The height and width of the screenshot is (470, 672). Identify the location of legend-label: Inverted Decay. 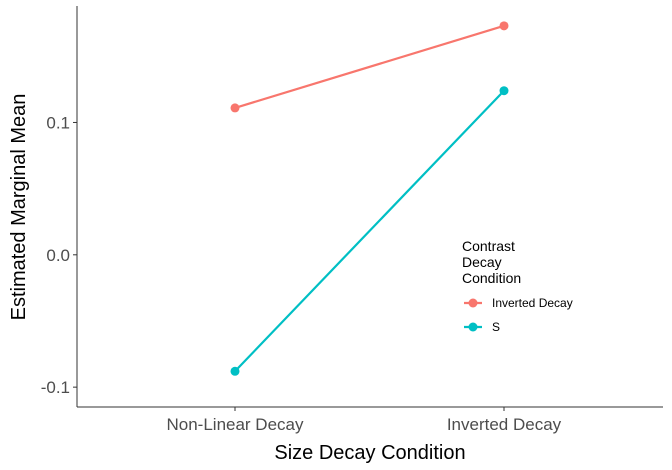
(532, 303).